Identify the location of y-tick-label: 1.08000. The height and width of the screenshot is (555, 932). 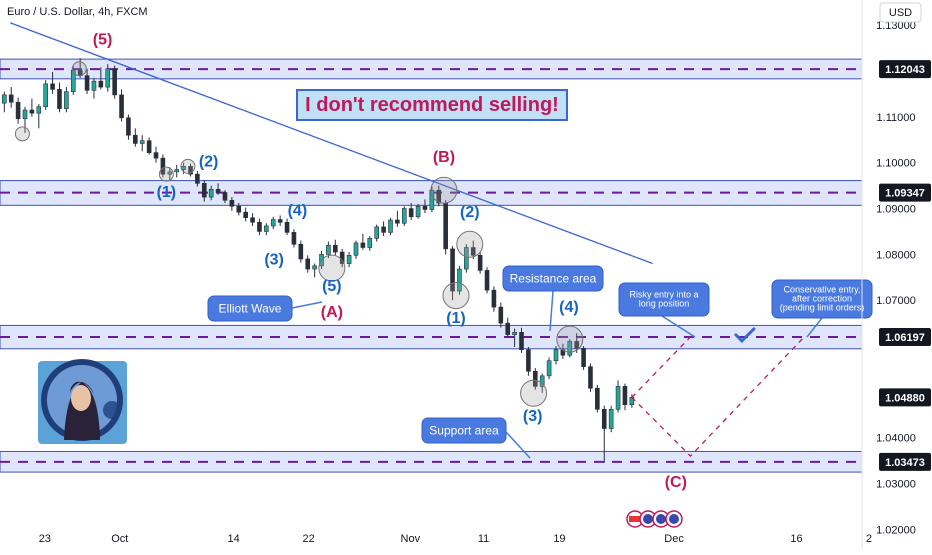
(896, 255).